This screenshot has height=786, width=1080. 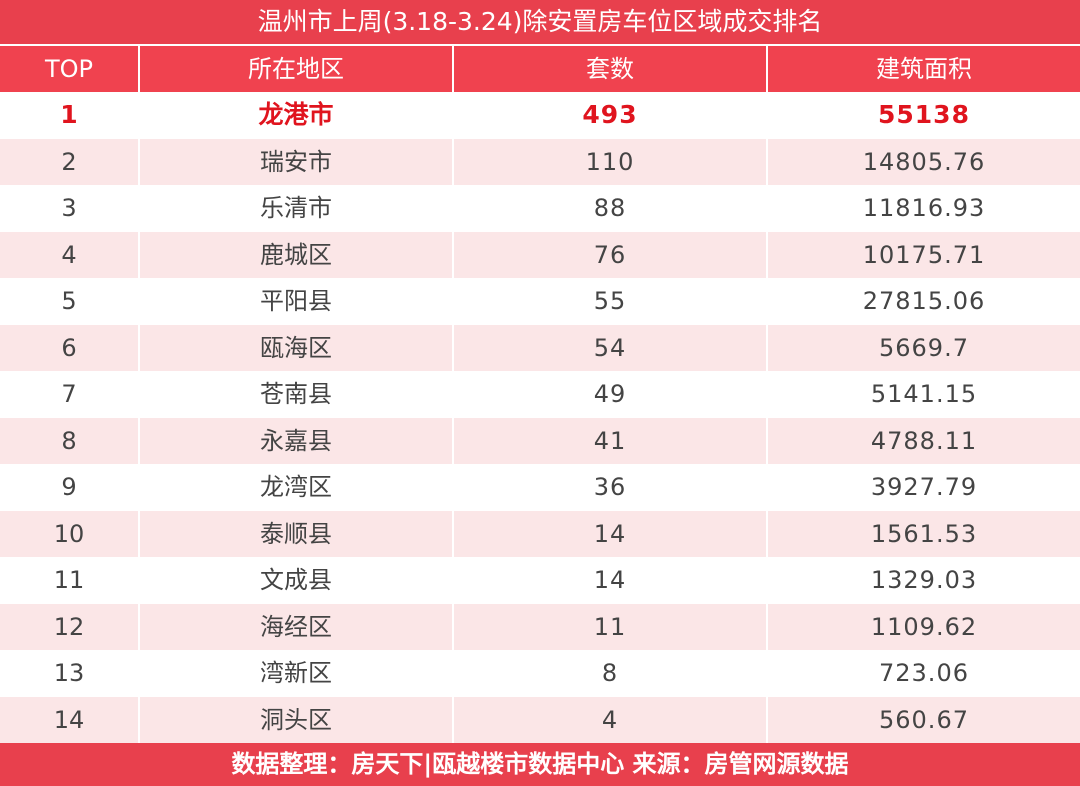 I want to click on source-footer: 数据整理：房天下|瓯越楼市数据中心 来源：房管网源数据, so click(x=540, y=764).